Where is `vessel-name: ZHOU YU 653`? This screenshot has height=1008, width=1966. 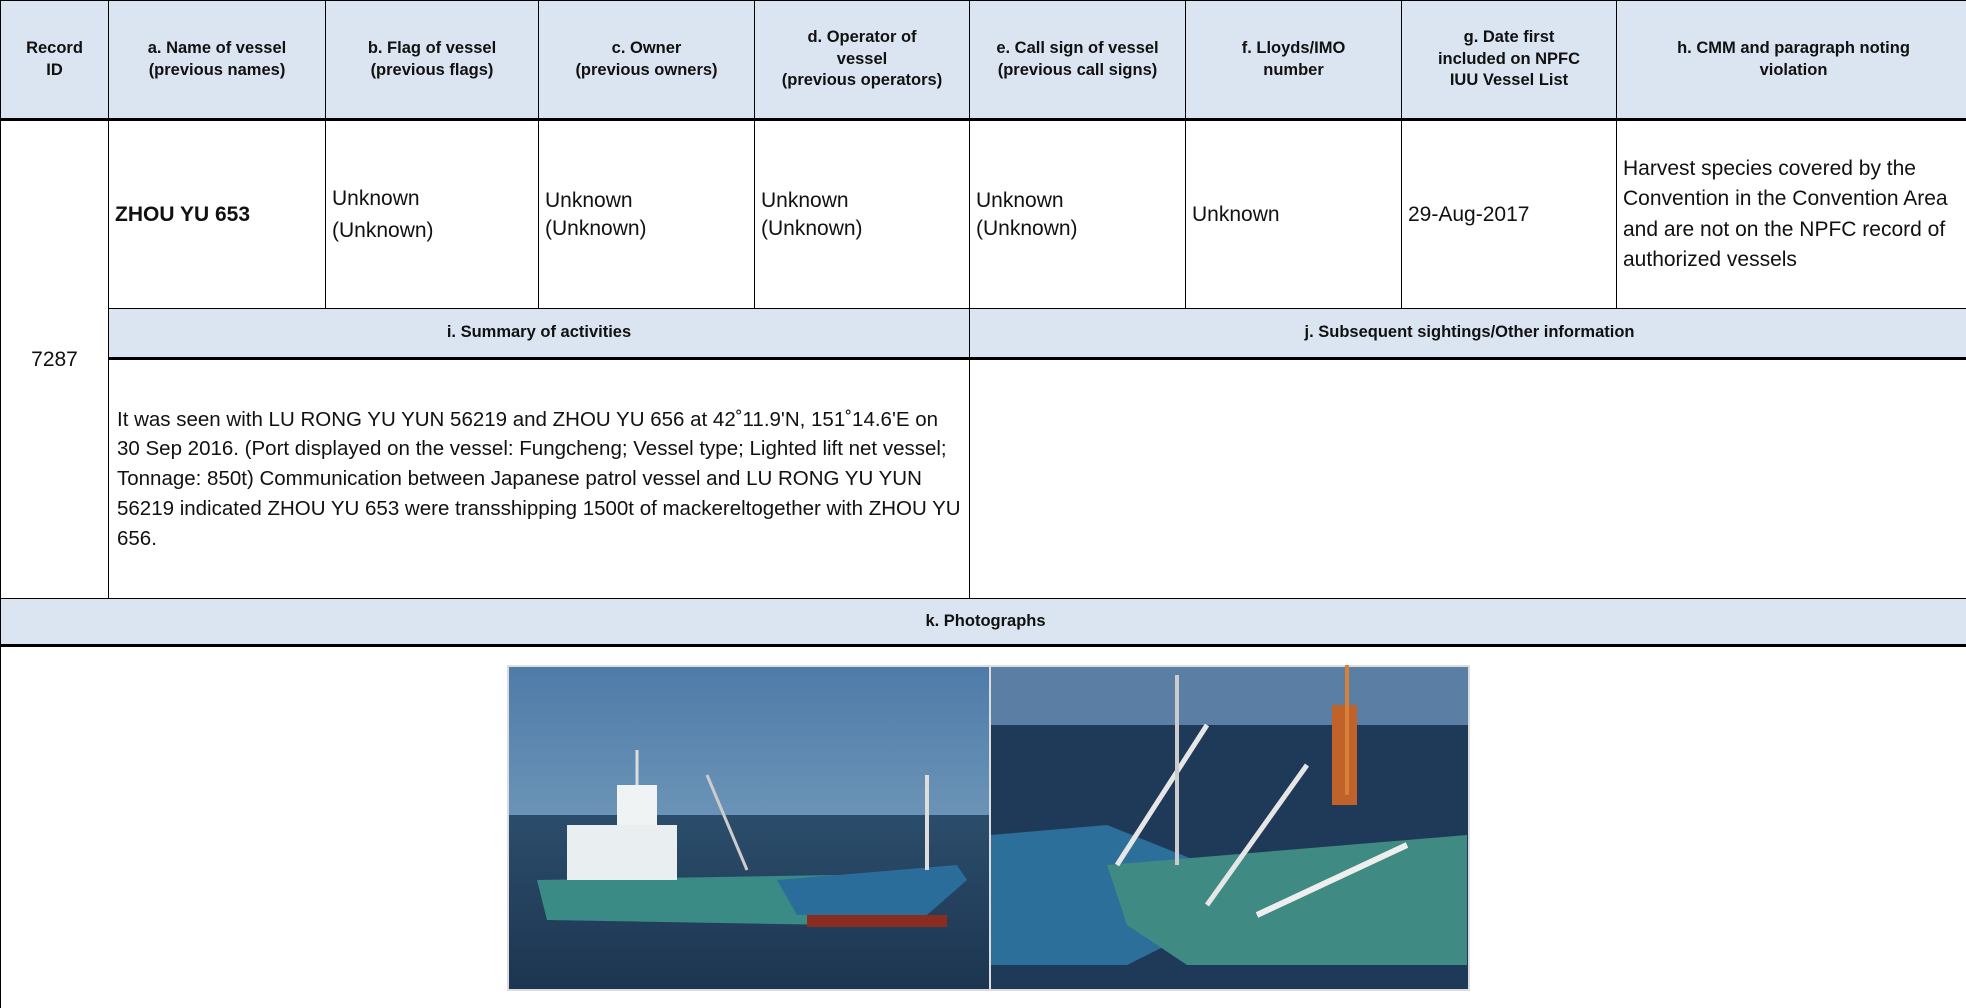 vessel-name: ZHOU YU 653 is located at coordinates (216, 214).